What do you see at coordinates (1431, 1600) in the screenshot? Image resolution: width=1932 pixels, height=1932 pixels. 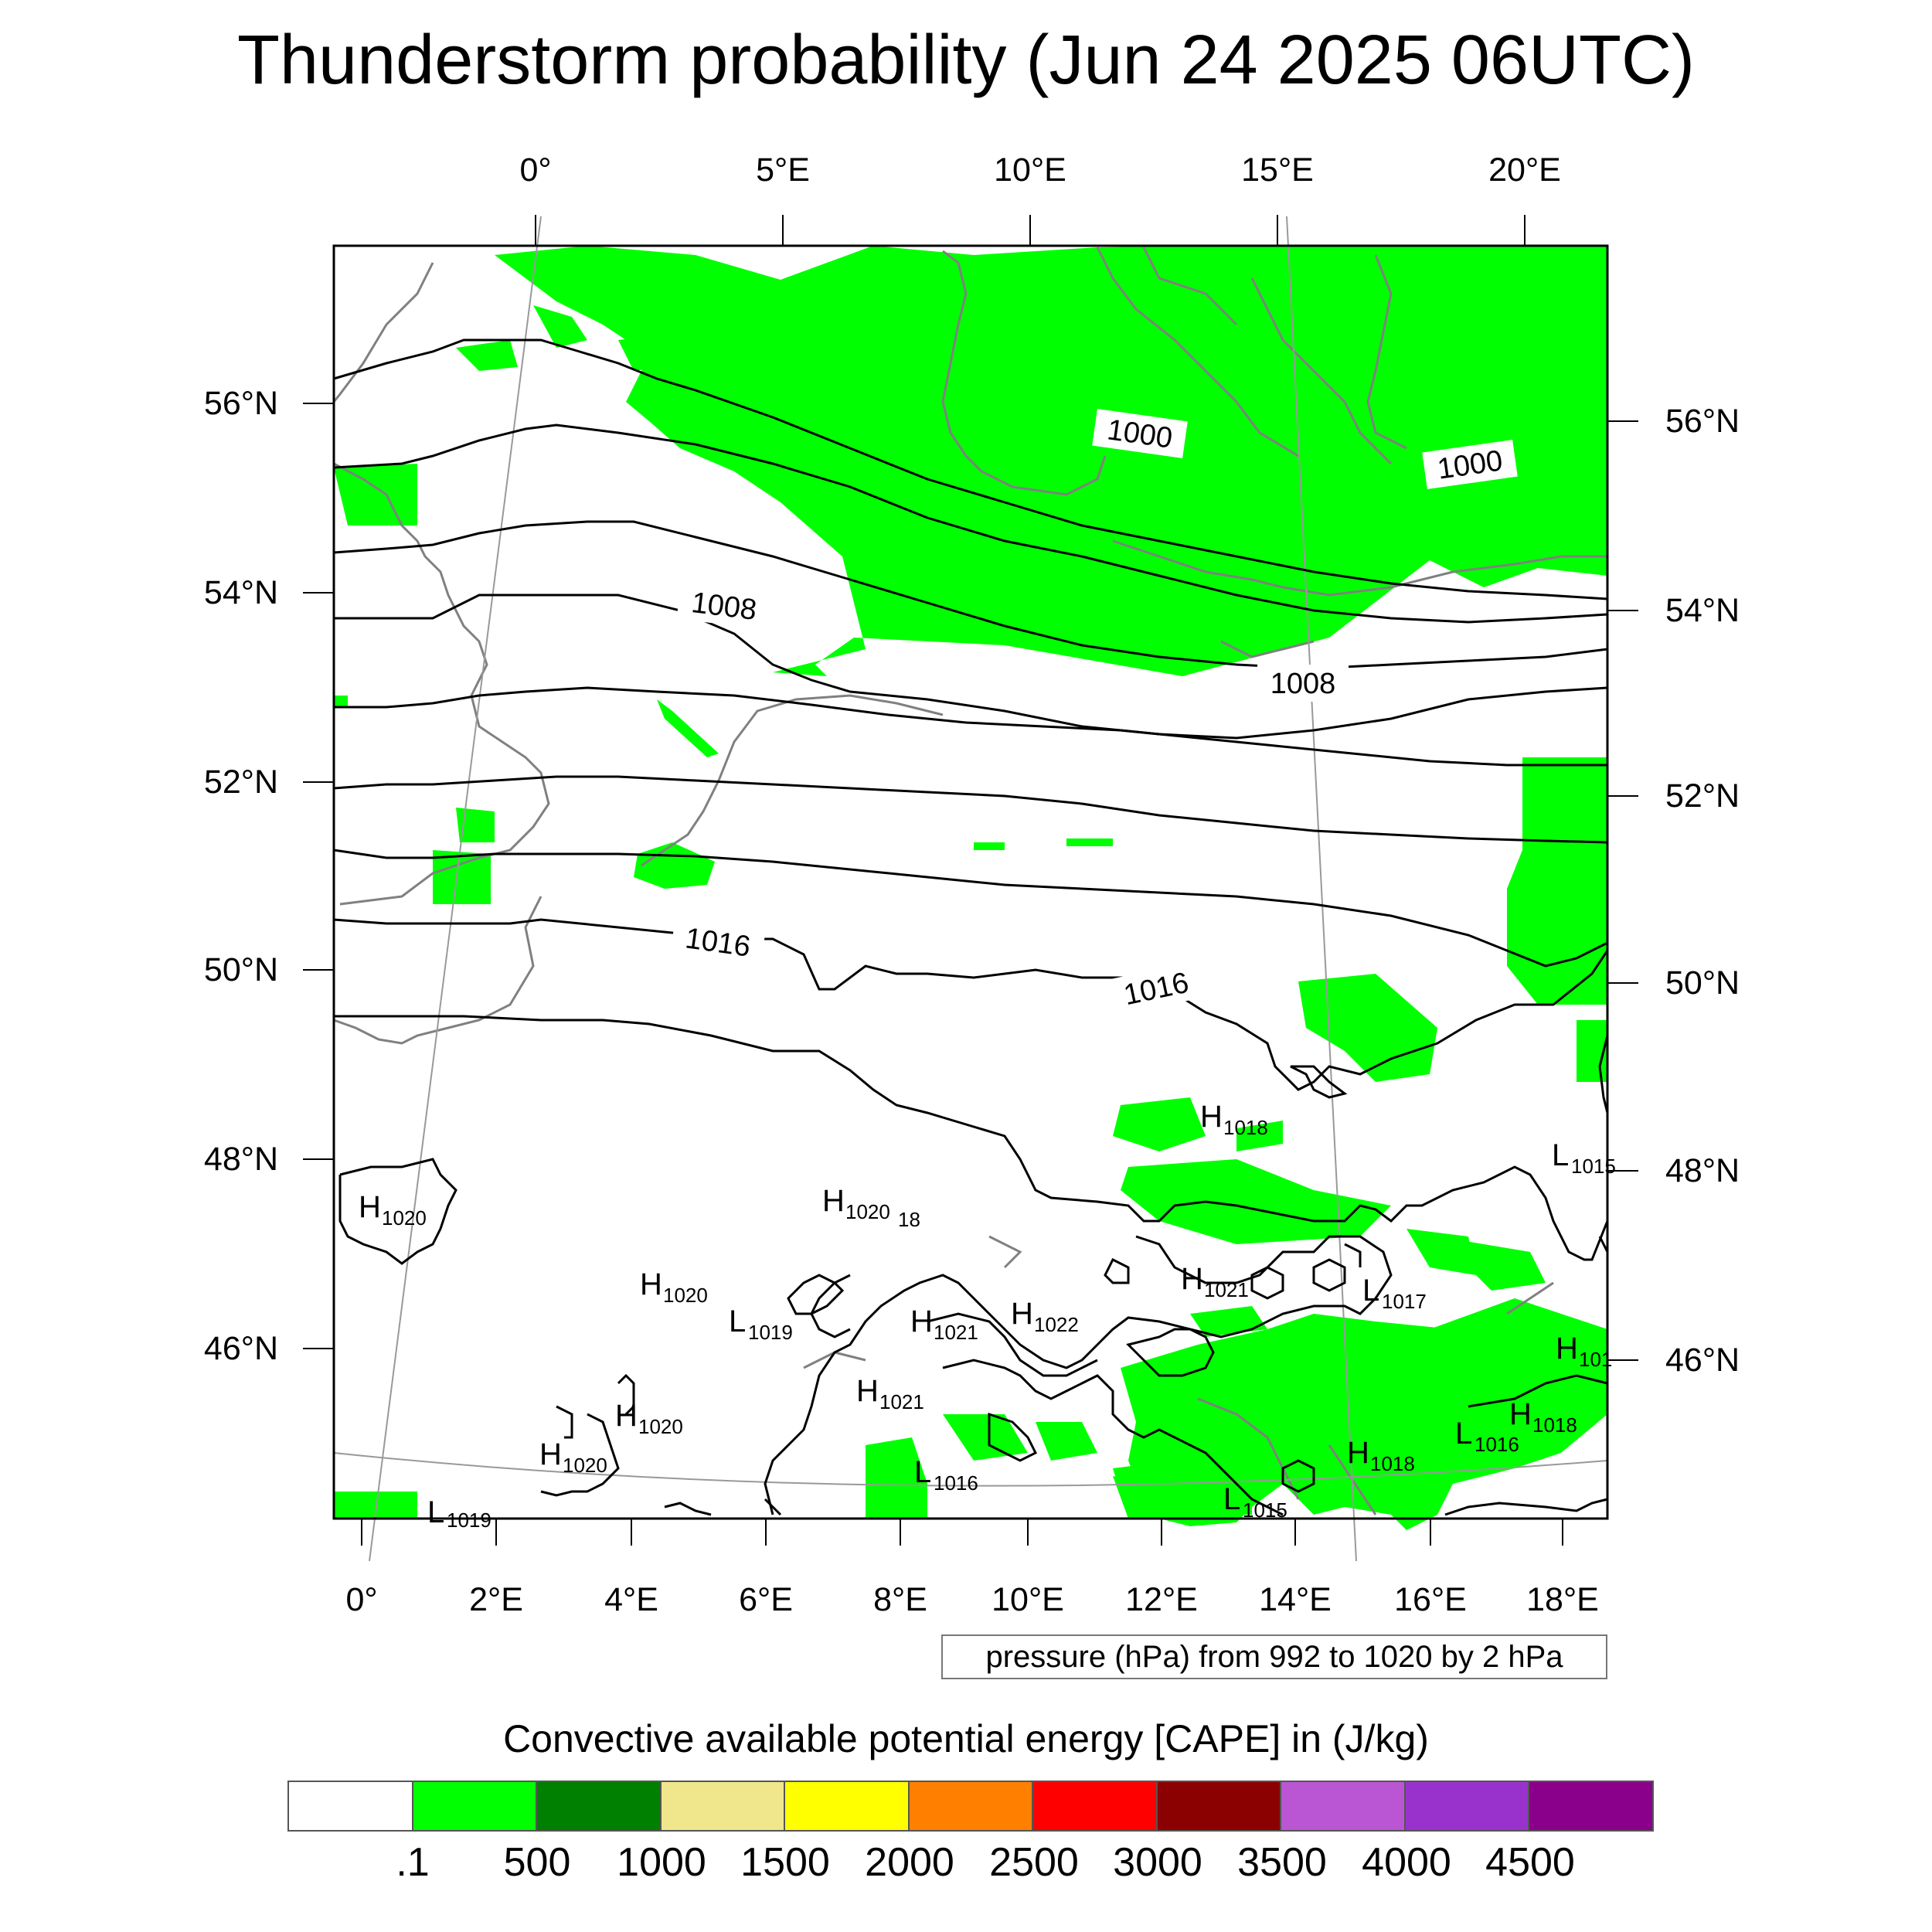 I see `bottom-lon-label: 16°E` at bounding box center [1431, 1600].